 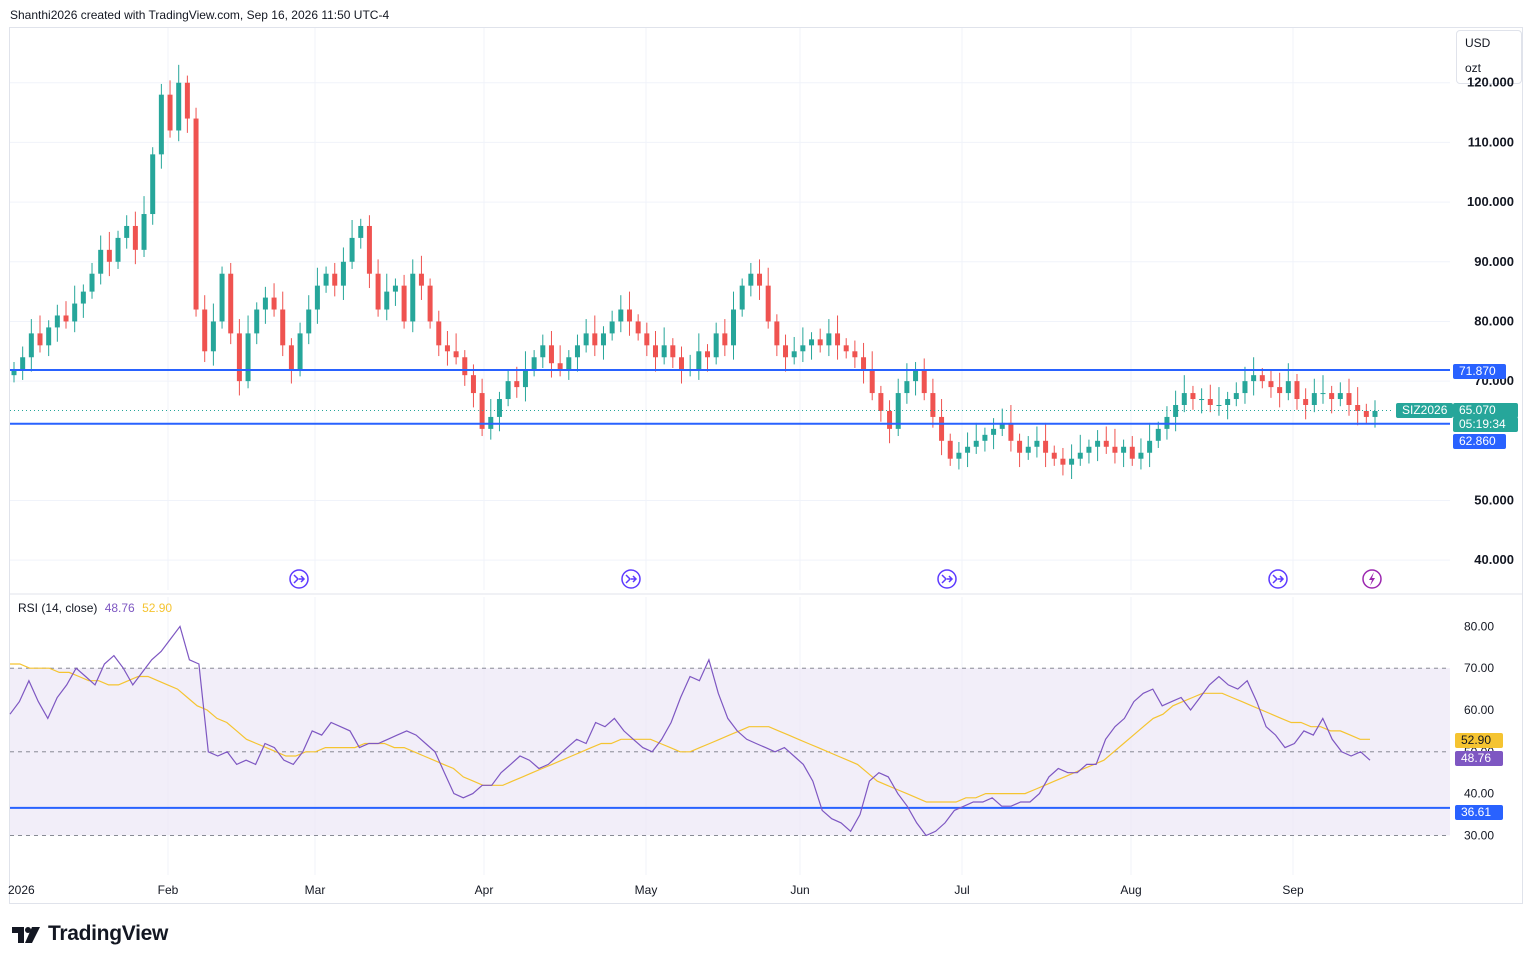 I want to click on rsi-legend: RSI (14, close) 48.76 52.90, so click(x=95, y=608).